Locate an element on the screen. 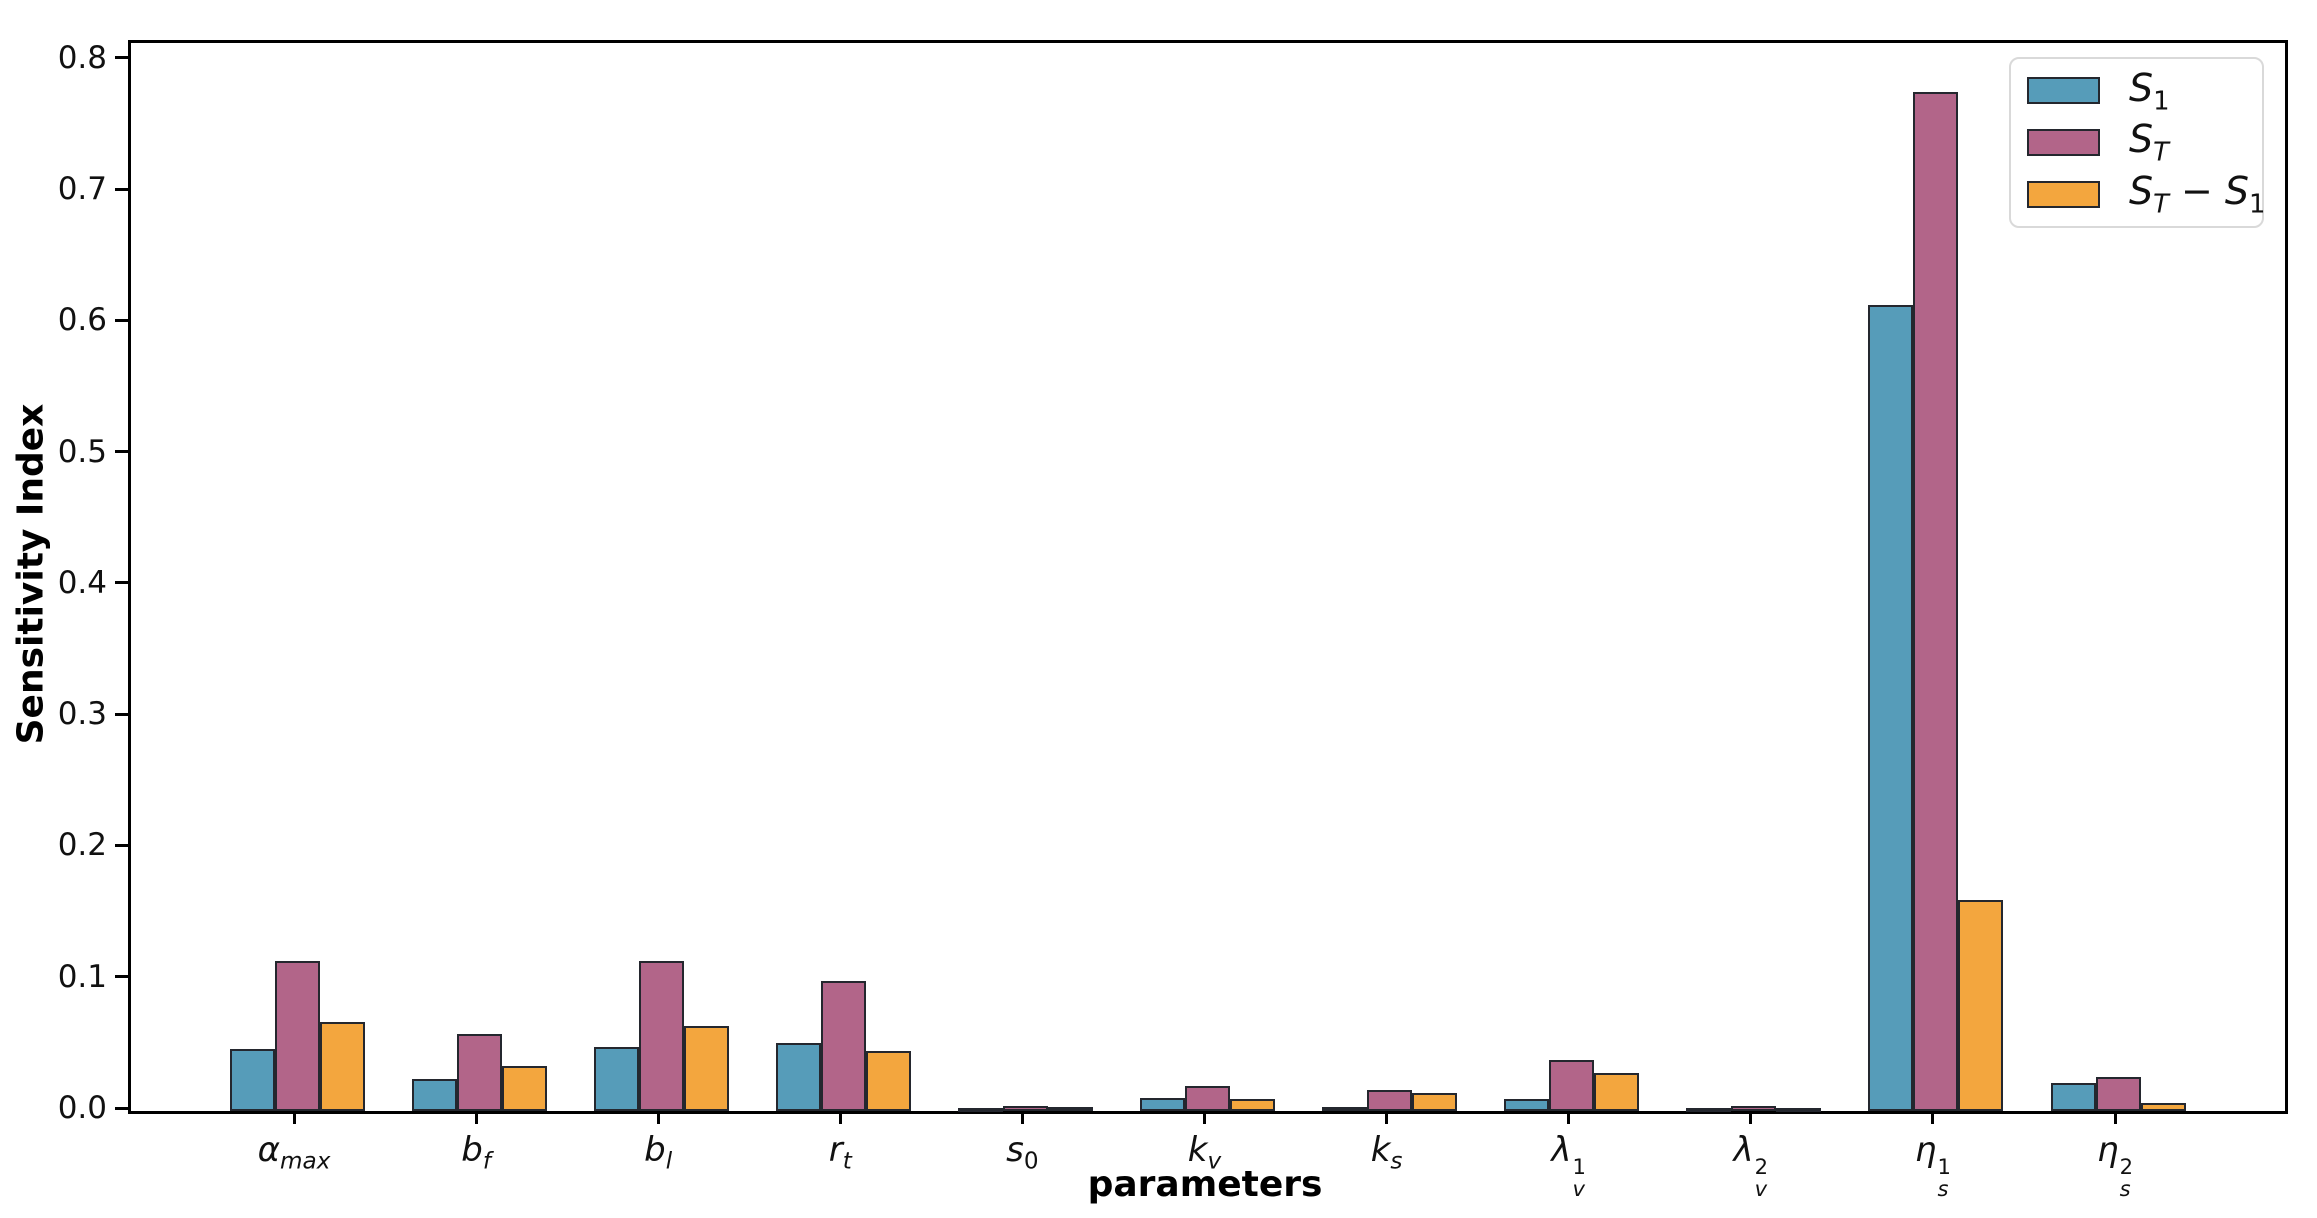  x-tick-label-k_v: kv is located at coordinates (1204, 1152).